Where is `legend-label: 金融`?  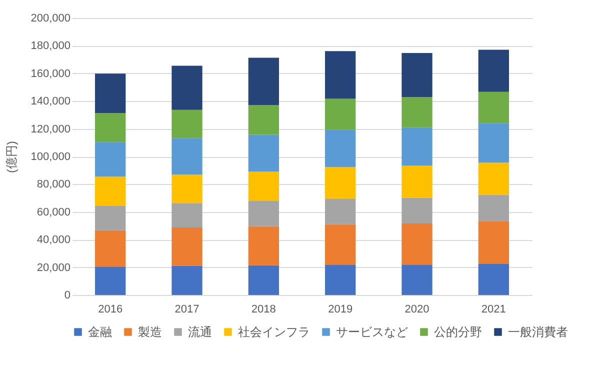 legend-label: 金融 is located at coordinates (100, 332).